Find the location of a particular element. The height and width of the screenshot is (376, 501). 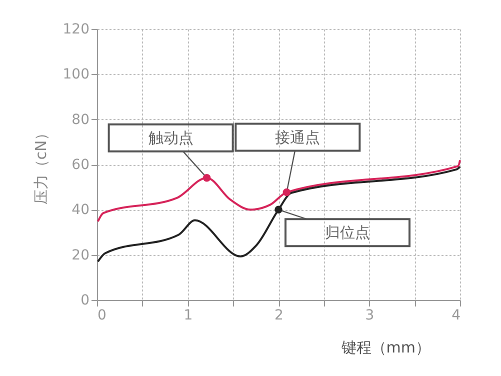

y-tick-label: 20 is located at coordinates (81, 255).